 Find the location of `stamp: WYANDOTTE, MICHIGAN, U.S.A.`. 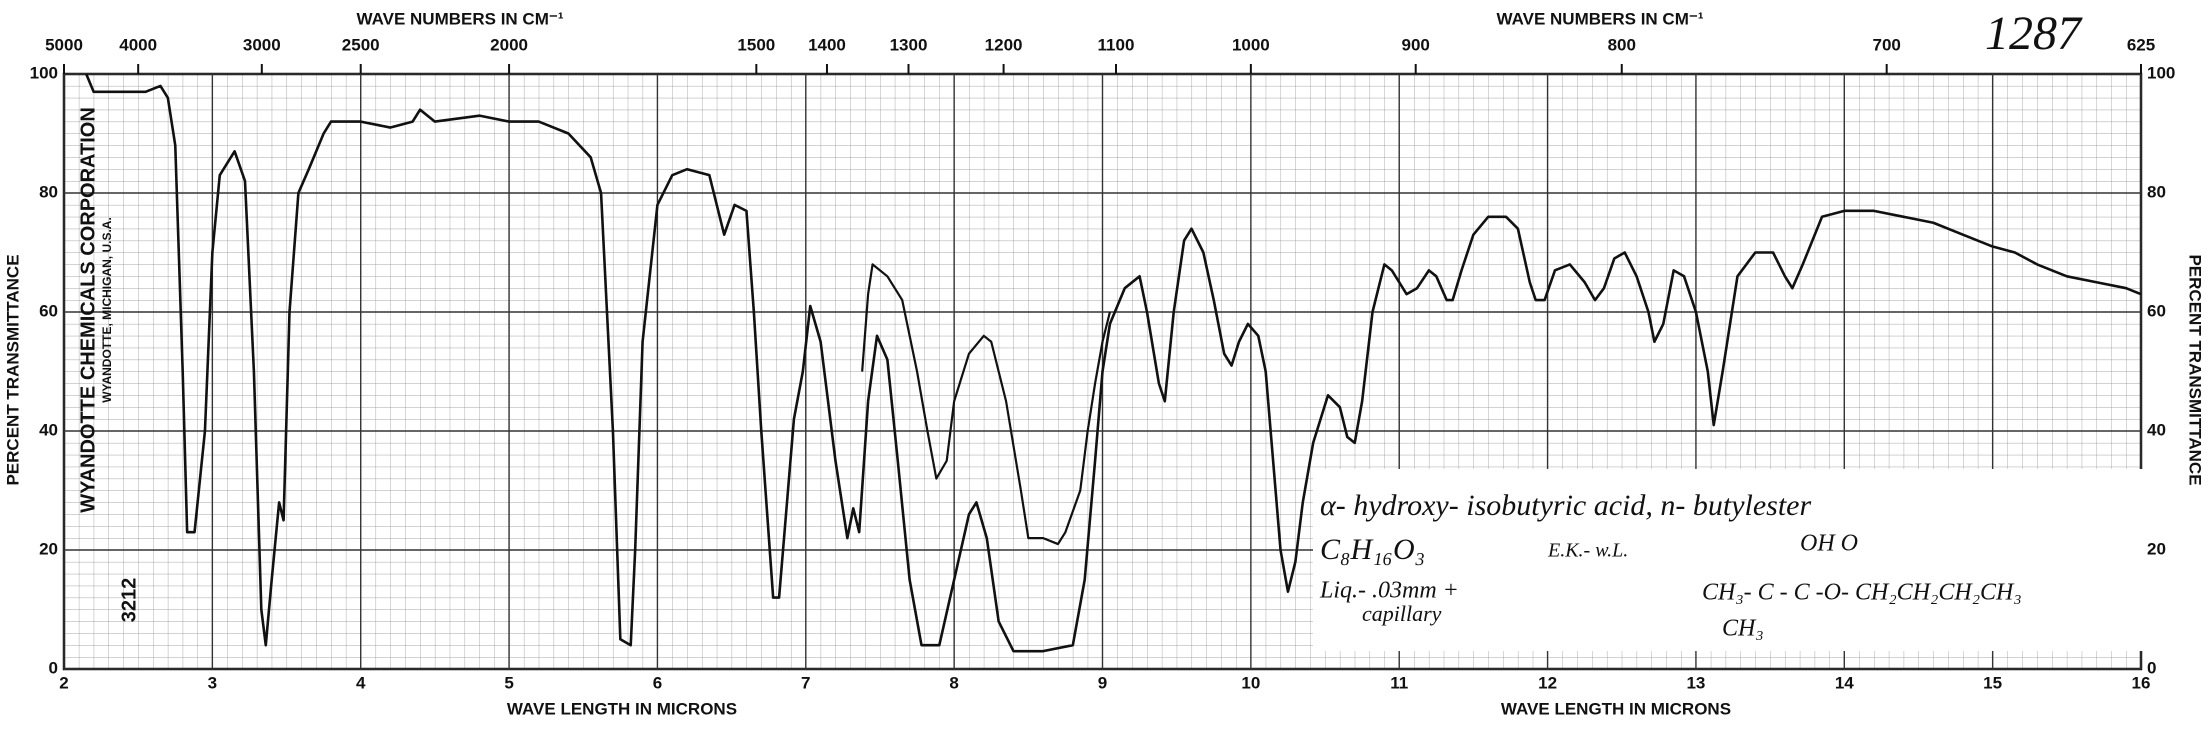

stamp: WYANDOTTE, MICHIGAN, U.S.A. is located at coordinates (107, 310).